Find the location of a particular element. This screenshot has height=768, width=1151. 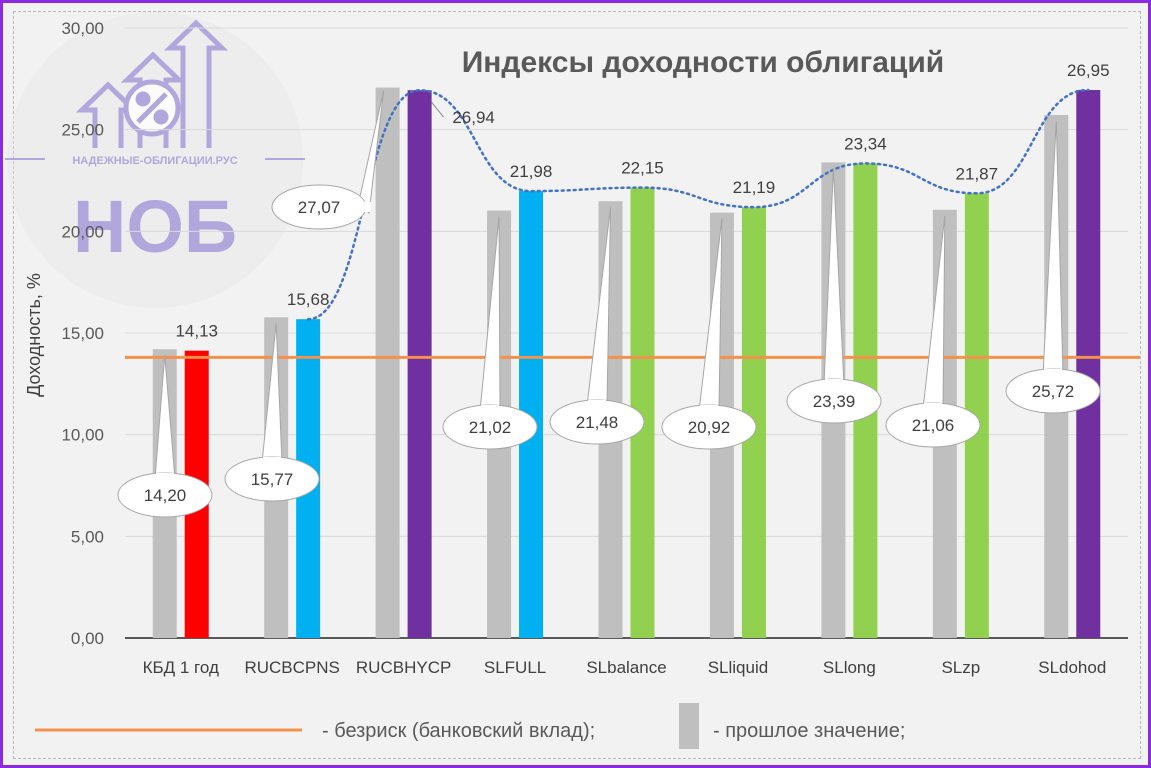

category-label: SLdohod is located at coordinates (1072, 667).